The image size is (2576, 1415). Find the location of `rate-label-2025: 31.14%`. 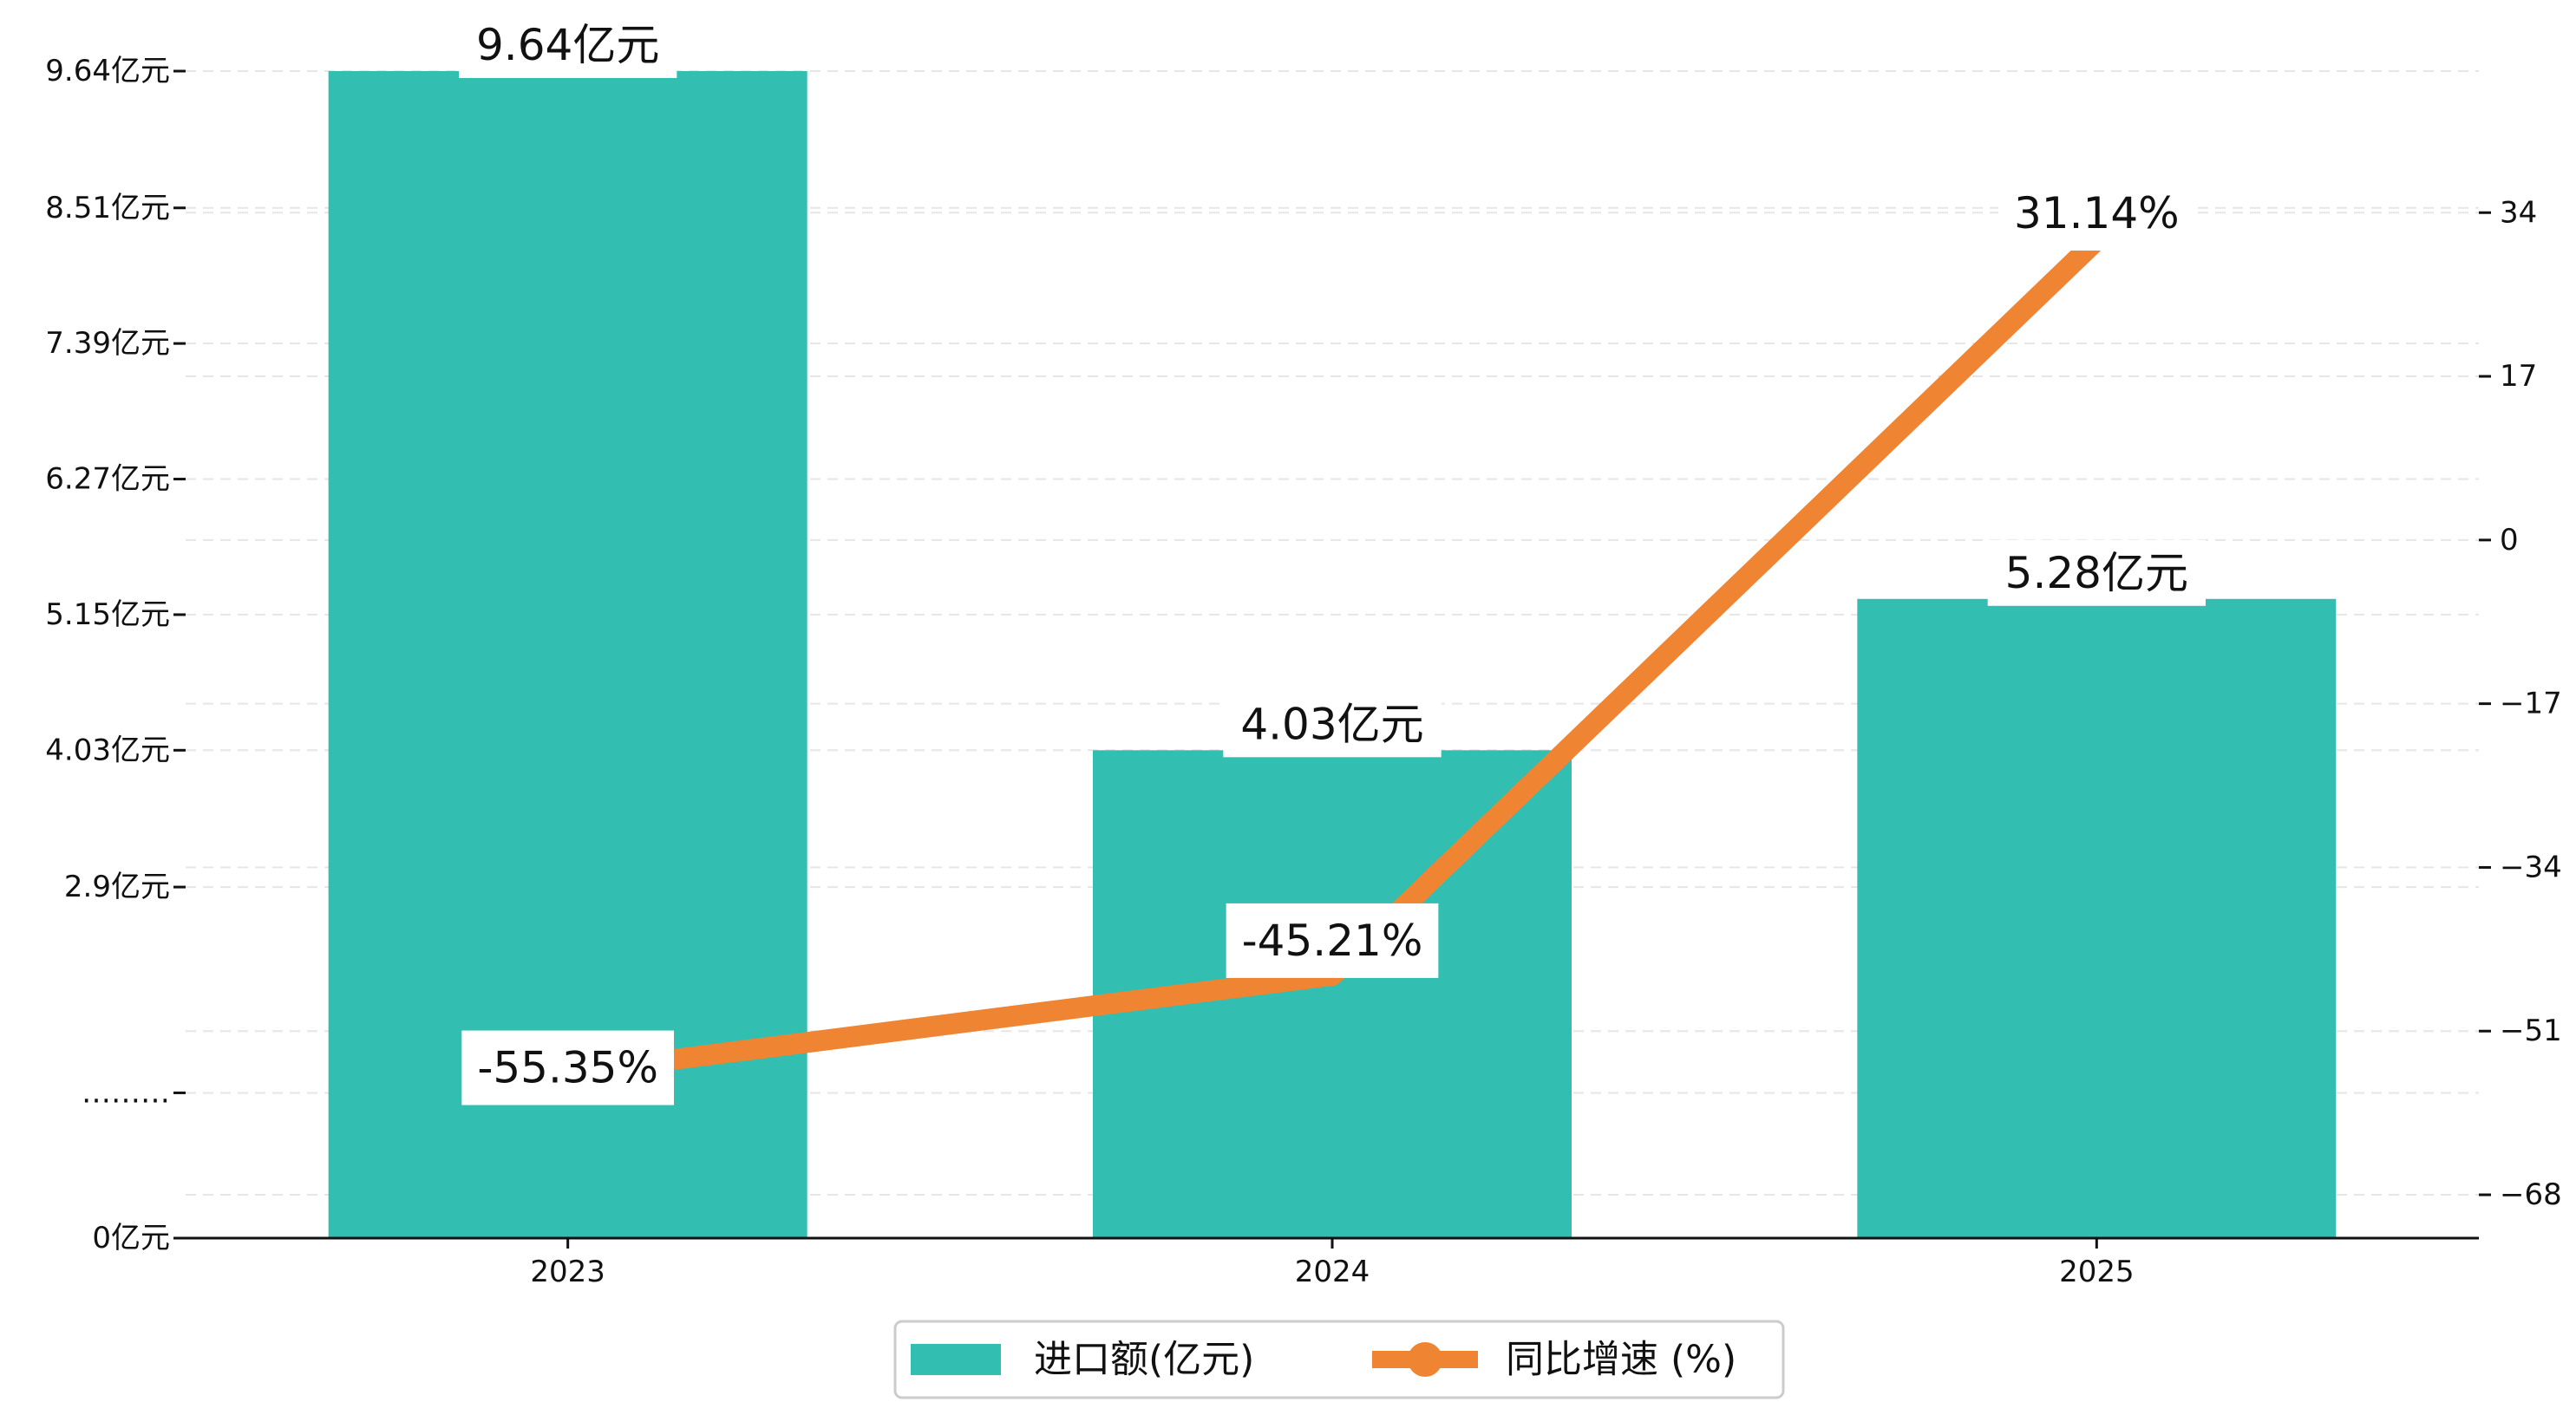

rate-label-2025: 31.14% is located at coordinates (2096, 213).